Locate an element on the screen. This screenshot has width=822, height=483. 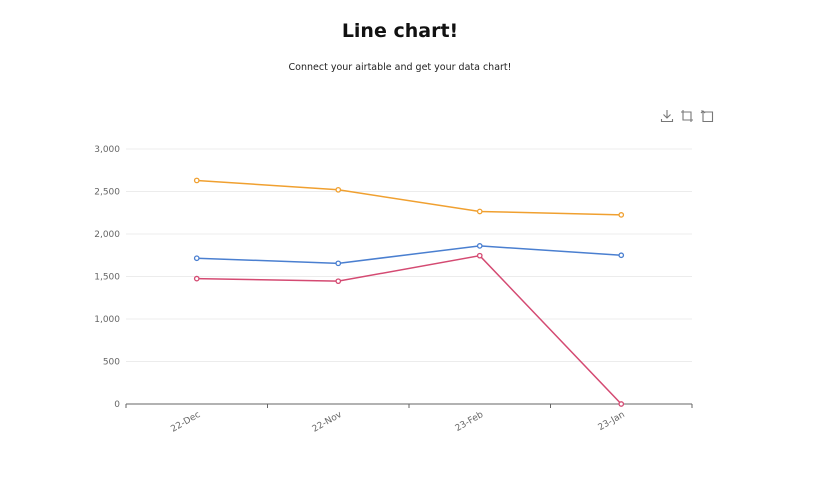
restore-icon is located at coordinates (707, 116).